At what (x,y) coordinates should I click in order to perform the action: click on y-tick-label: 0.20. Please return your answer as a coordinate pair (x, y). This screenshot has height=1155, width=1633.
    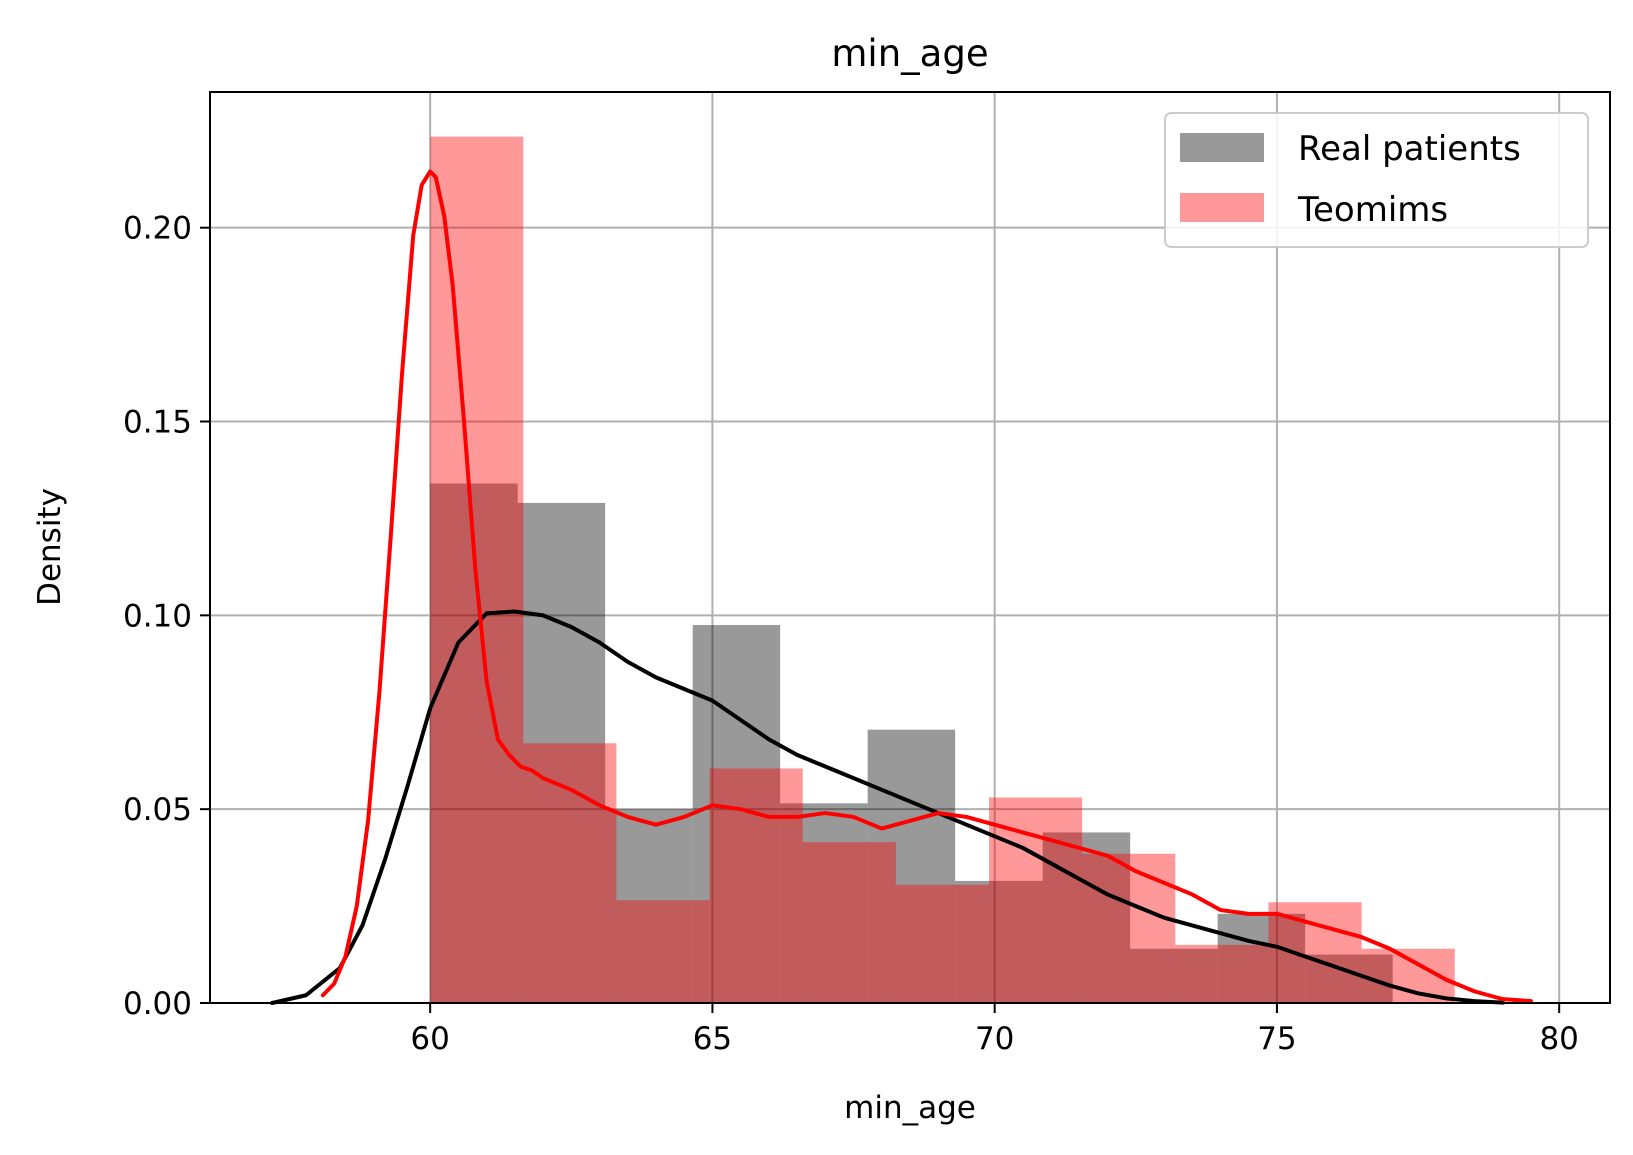
    Looking at the image, I should click on (157, 229).